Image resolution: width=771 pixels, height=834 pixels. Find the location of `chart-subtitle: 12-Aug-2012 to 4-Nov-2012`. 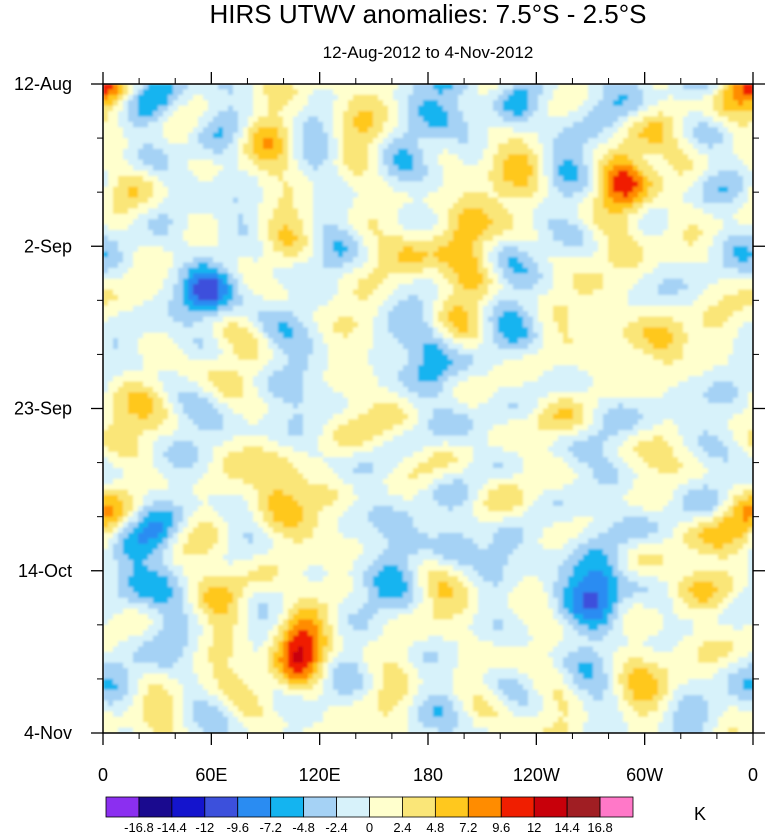

chart-subtitle: 12-Aug-2012 to 4-Nov-2012 is located at coordinates (428, 52).